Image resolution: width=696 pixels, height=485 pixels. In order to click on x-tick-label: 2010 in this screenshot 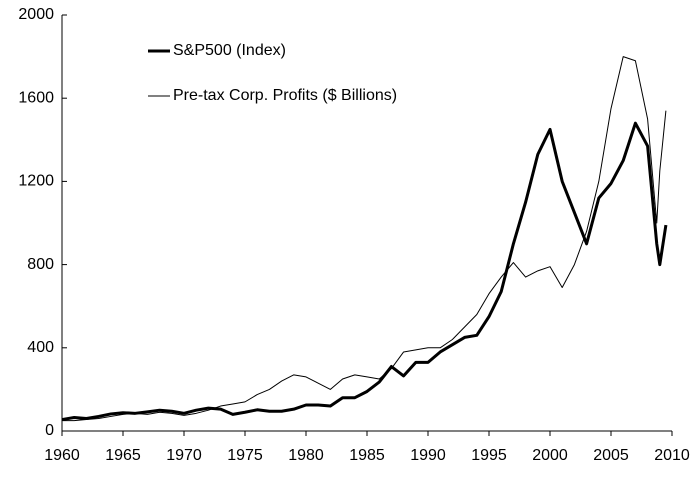, I will do `click(672, 455)`.